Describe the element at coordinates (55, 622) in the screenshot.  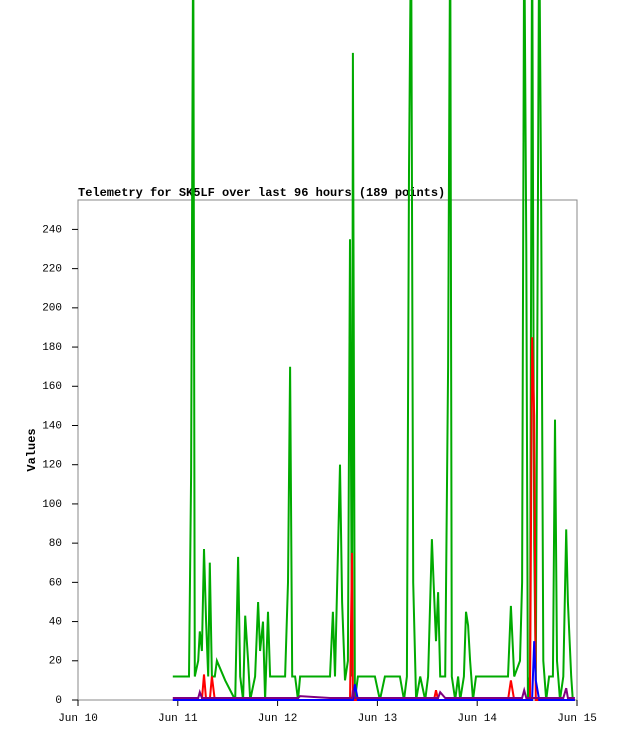
I see `y-tick-label: 40` at that location.